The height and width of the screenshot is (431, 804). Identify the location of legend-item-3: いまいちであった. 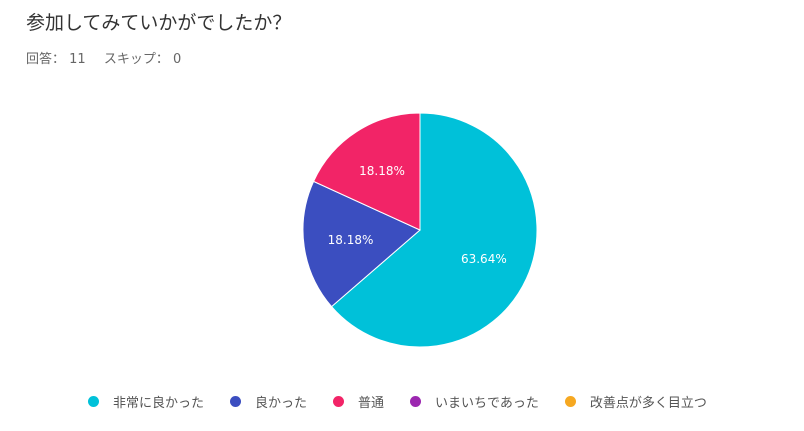
(474, 401).